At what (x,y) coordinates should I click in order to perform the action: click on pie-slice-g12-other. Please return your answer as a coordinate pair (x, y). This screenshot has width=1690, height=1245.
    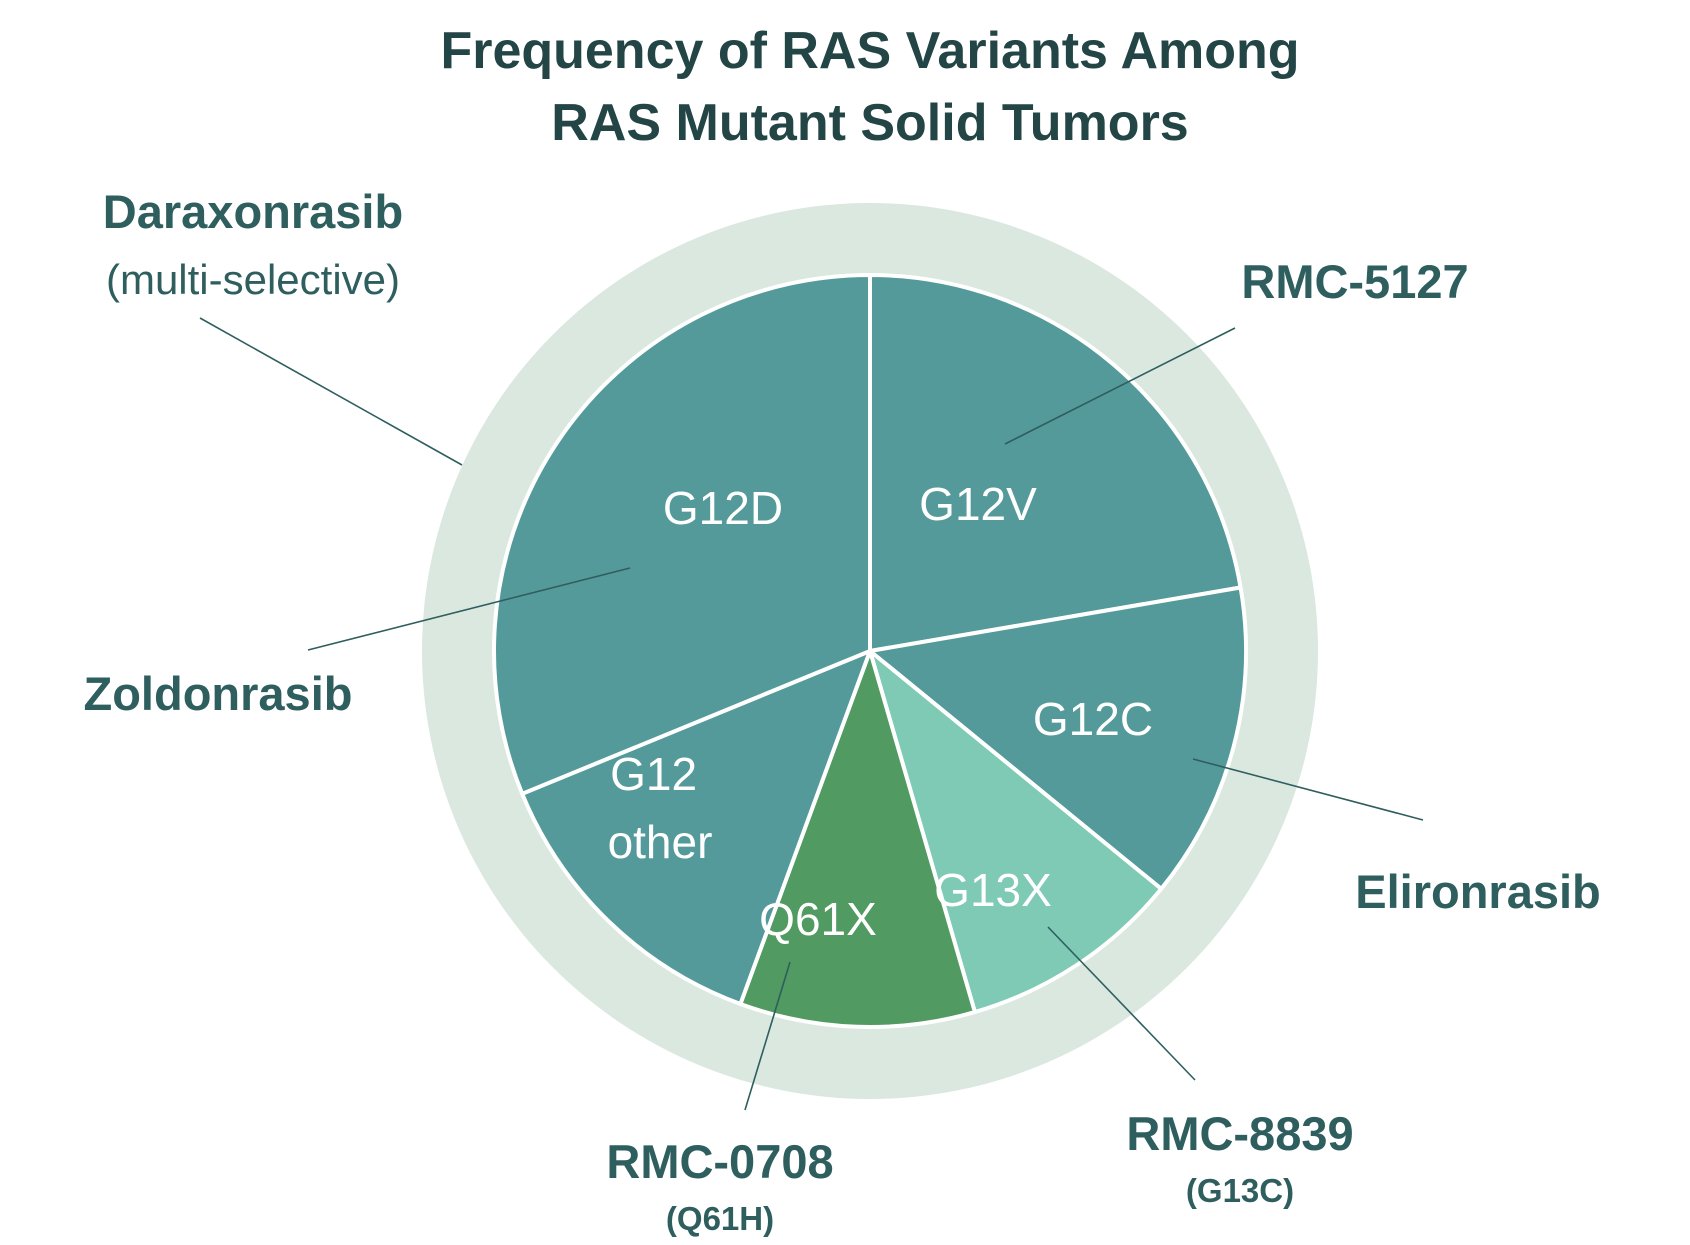
    Looking at the image, I should click on (696, 827).